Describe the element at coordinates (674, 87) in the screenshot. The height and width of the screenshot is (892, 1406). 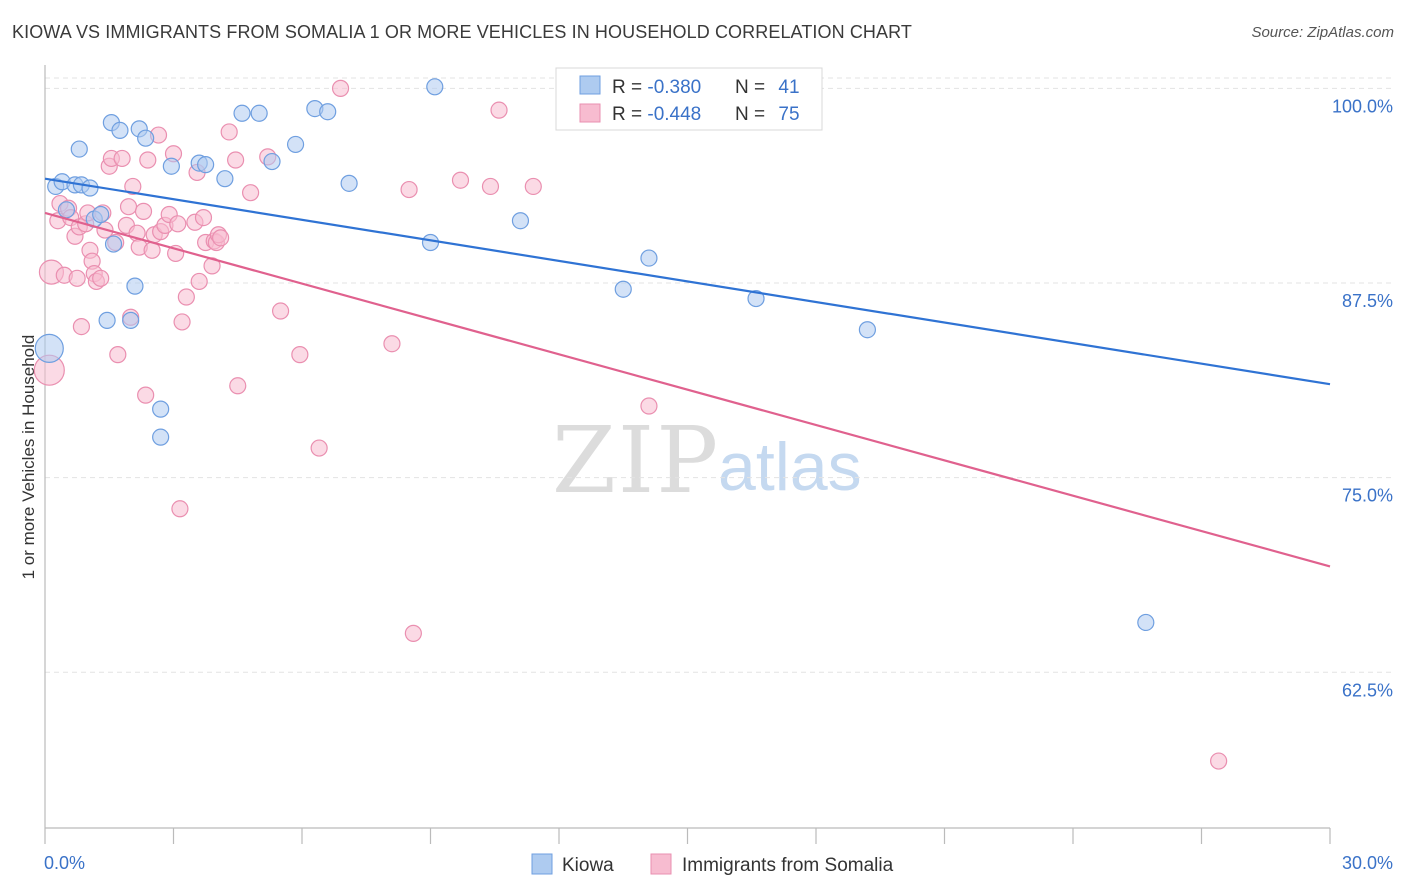
I see `kiowa-r-value: -0.380` at that location.